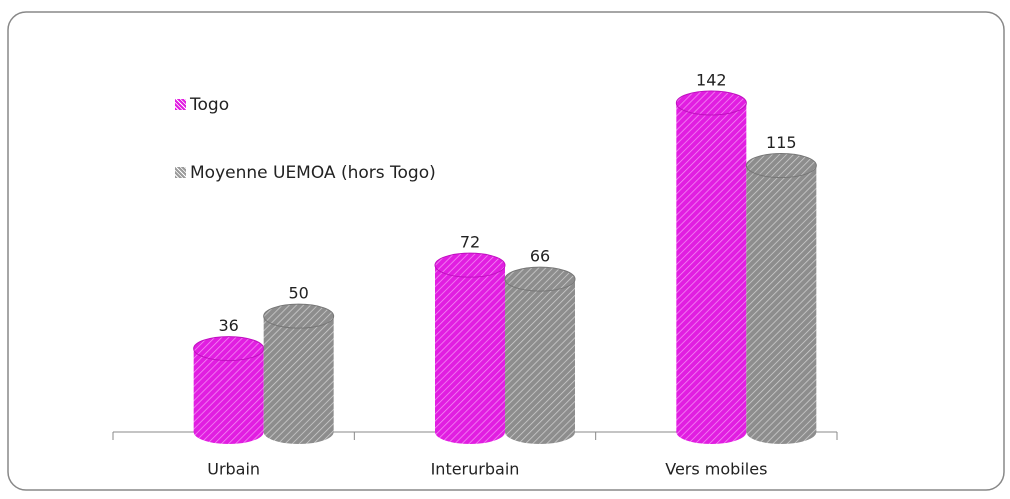 This screenshot has width=1010, height=499. Describe the element at coordinates (716, 469) in the screenshot. I see `x-tick-label: Vers mobiles` at that location.